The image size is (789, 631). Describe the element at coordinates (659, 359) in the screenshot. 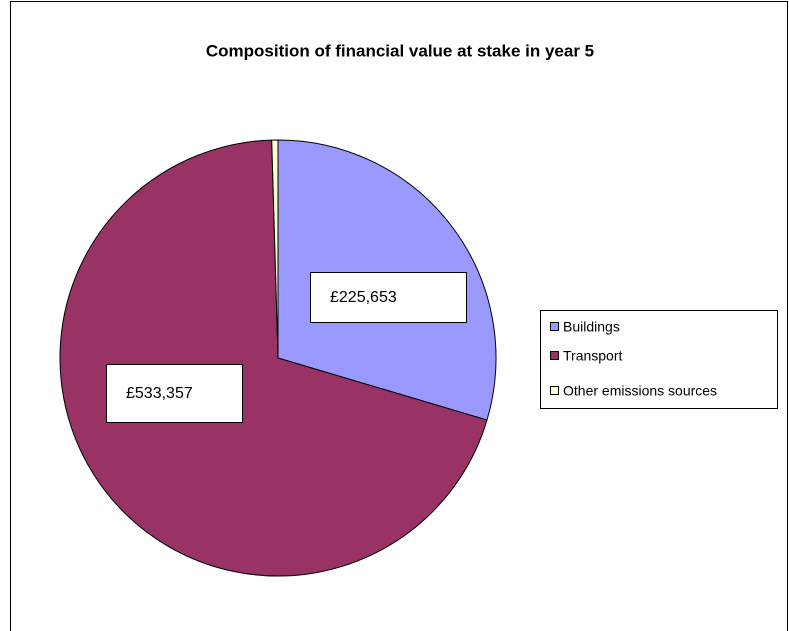

I see `legend-box` at that location.